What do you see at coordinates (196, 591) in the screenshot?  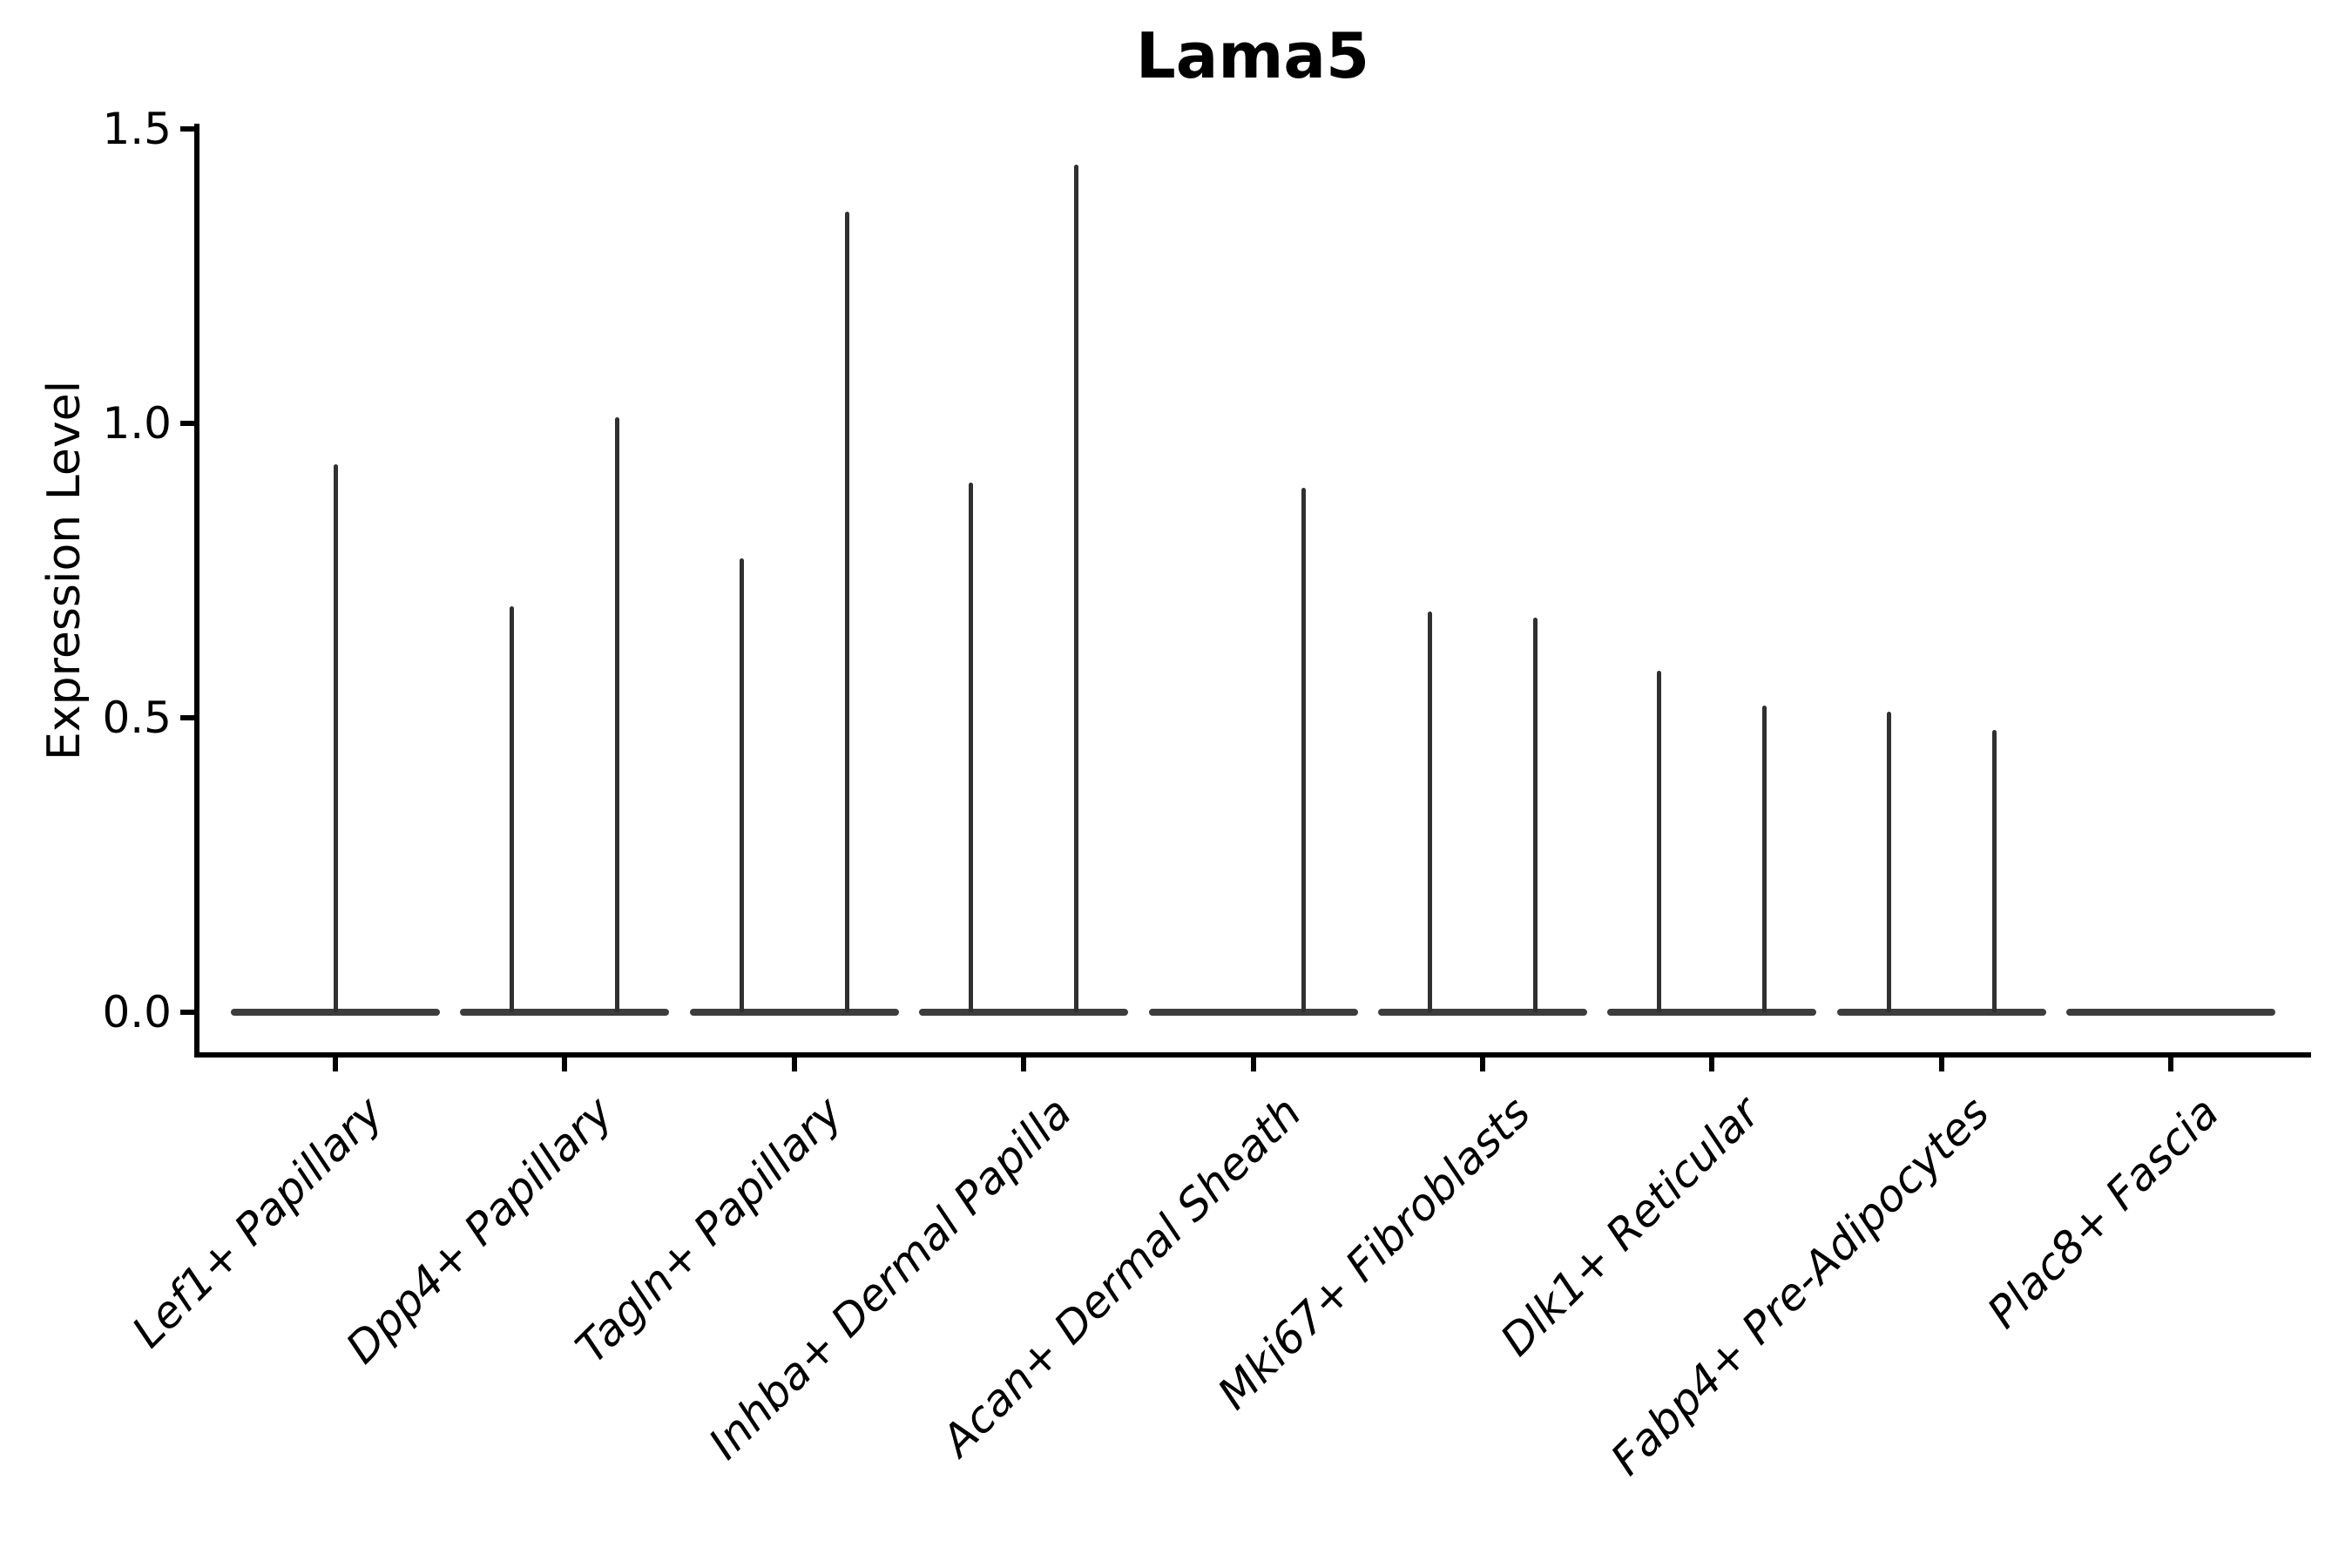 I see `y-axis-spine` at bounding box center [196, 591].